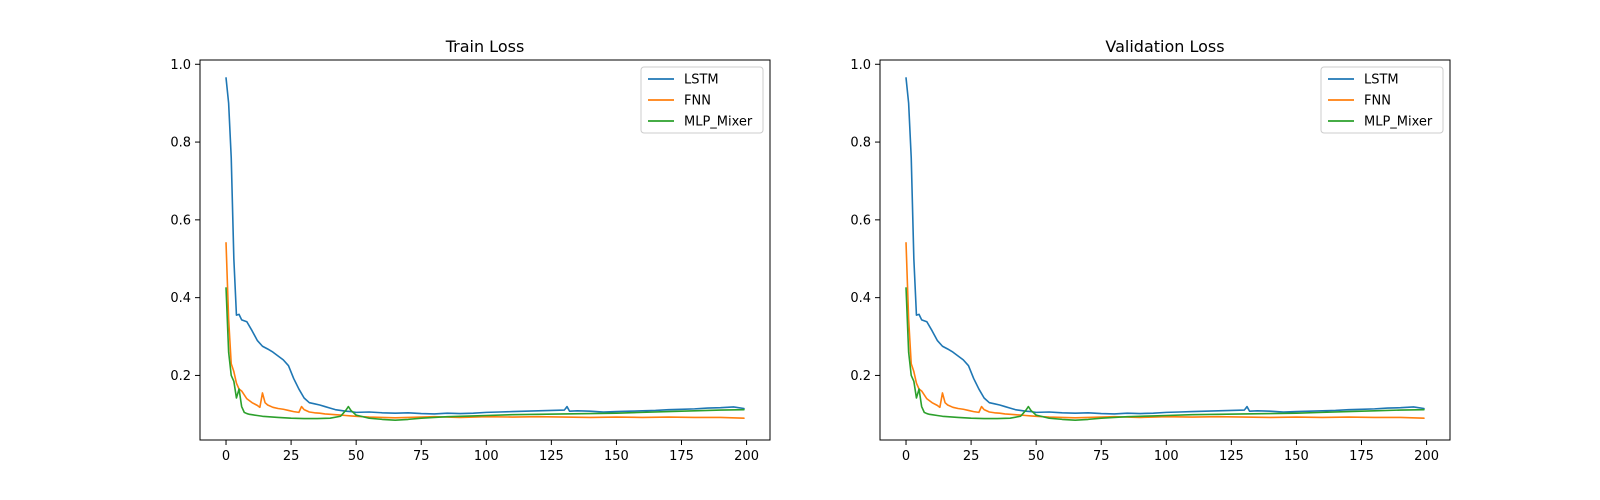 The height and width of the screenshot is (500, 1600). I want to click on train-loss-legend: LSTM FNN MLP_Mixer, so click(702, 100).